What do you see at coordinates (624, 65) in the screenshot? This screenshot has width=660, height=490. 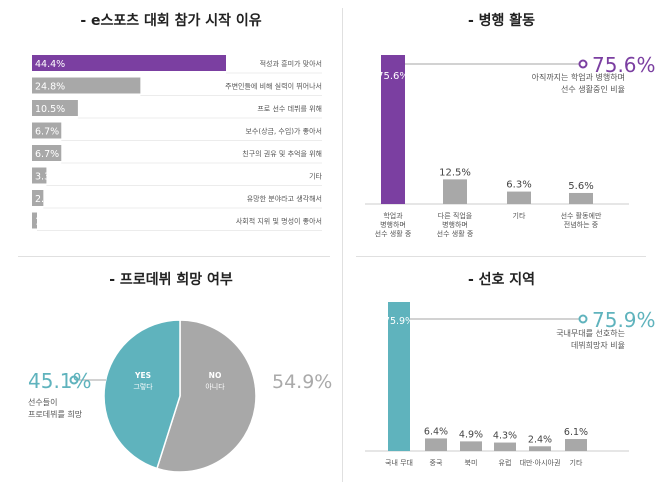 I see `activity-callout-value: 75.6%` at bounding box center [624, 65].